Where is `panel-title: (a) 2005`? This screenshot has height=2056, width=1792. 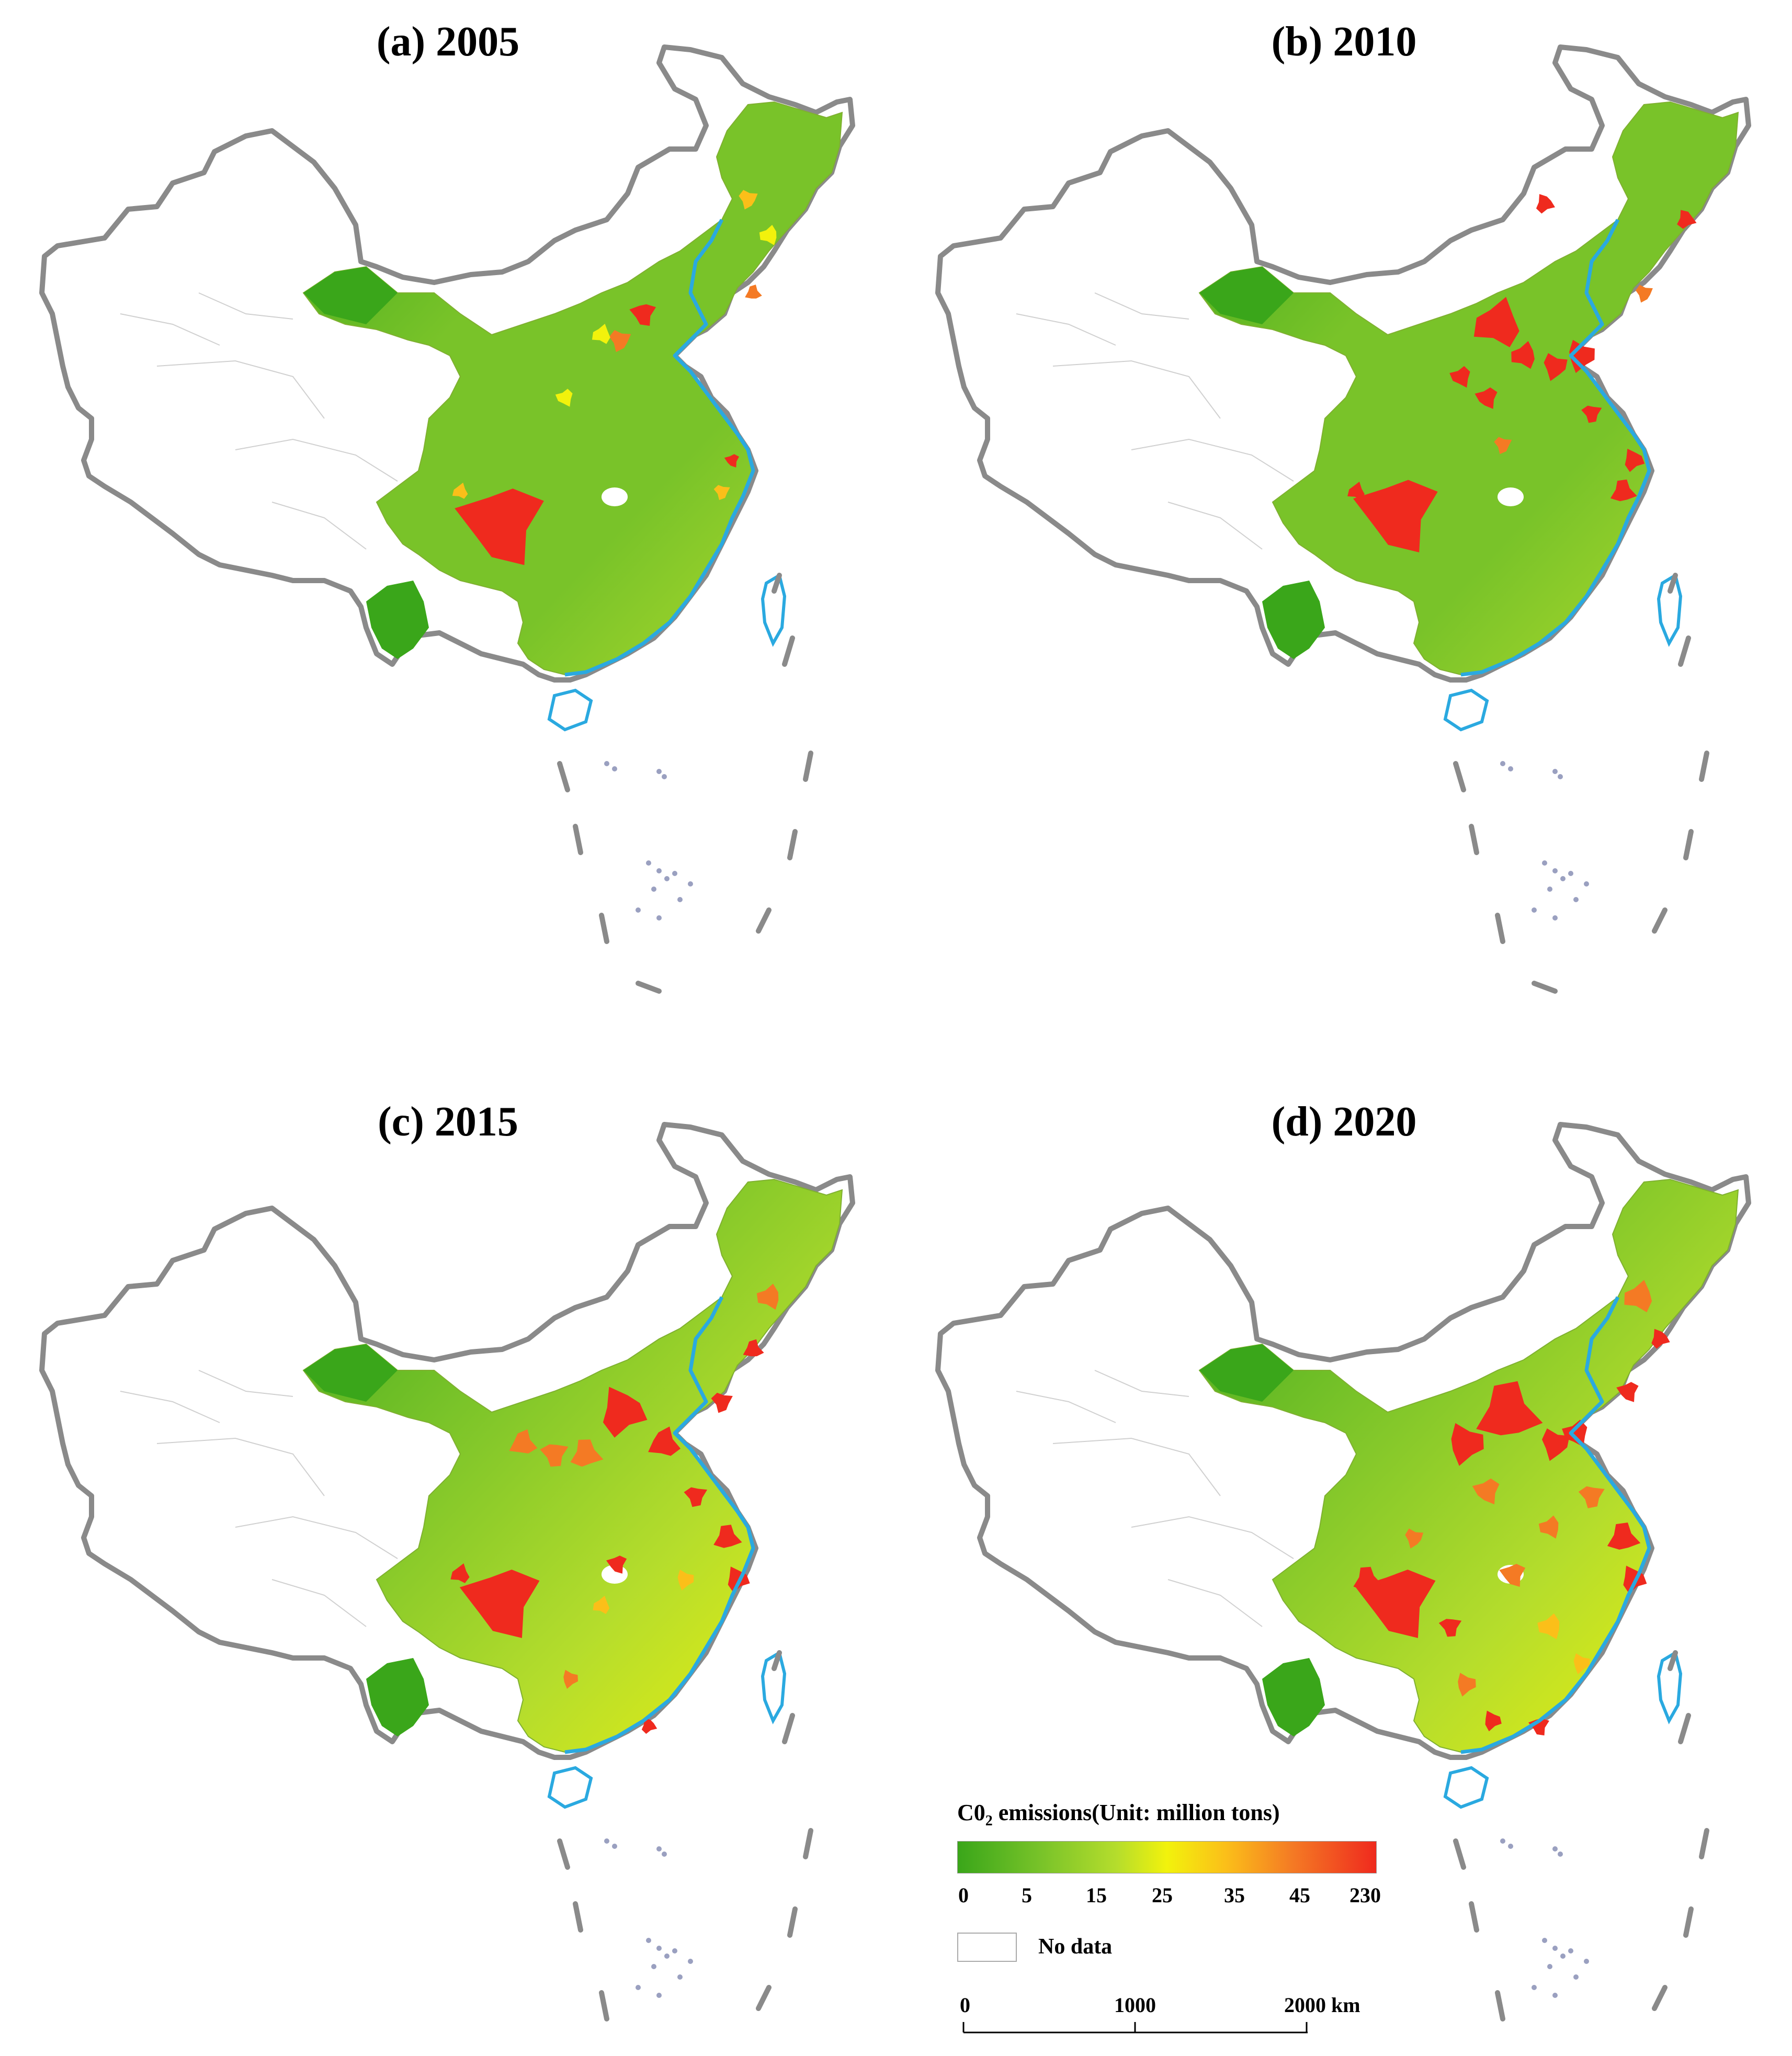 panel-title: (a) 2005 is located at coordinates (448, 42).